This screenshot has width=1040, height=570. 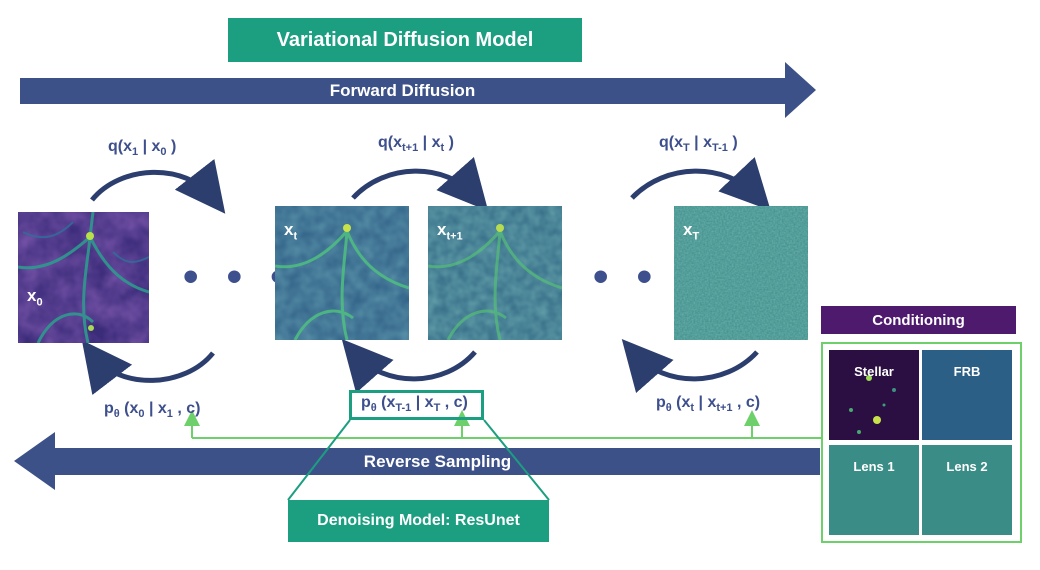 I want to click on forward-arrow, so click(x=418, y=90).